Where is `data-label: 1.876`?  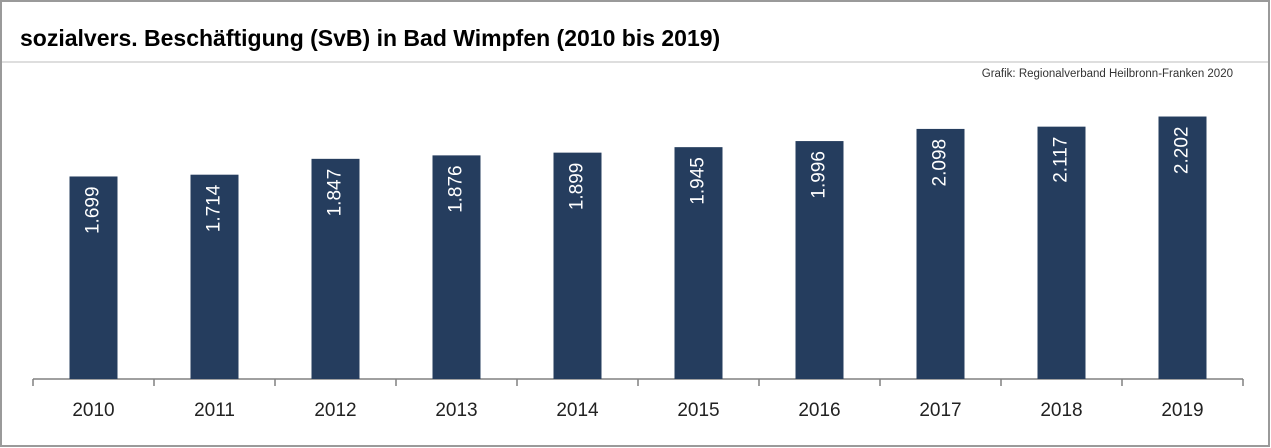
data-label: 1.876 is located at coordinates (456, 189).